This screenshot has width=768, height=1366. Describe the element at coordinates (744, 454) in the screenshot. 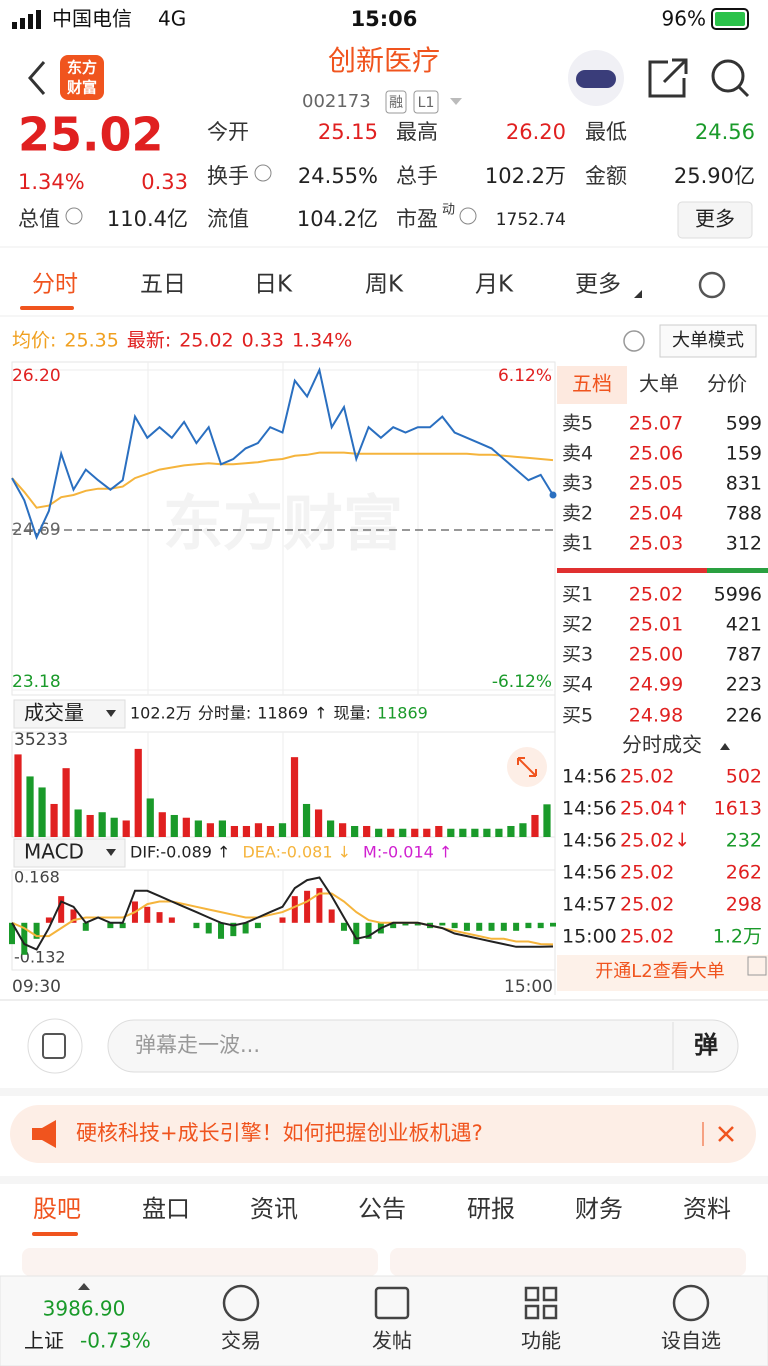

I see `book-volume: 159` at that location.